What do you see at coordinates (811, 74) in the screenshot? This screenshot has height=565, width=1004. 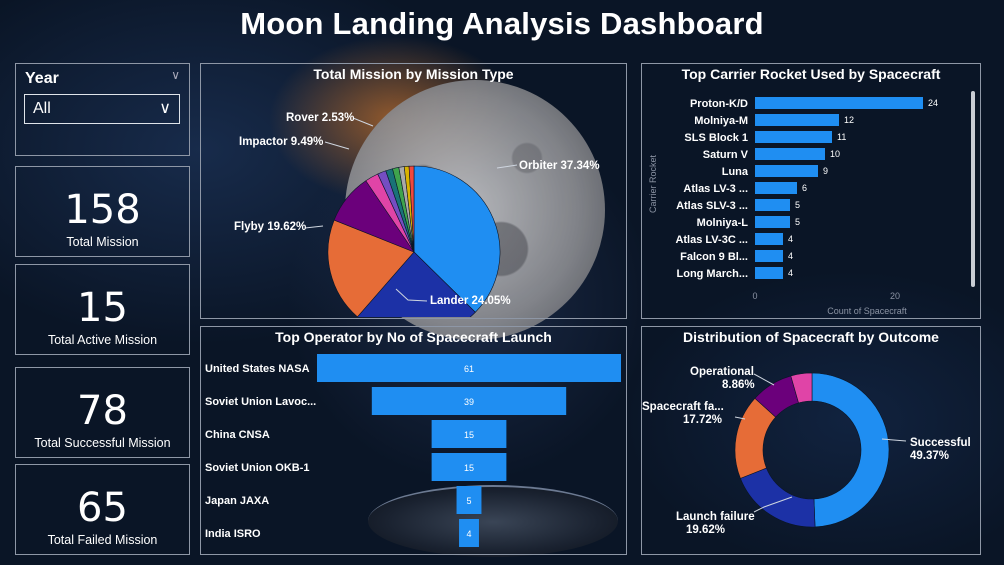 I see `panel-title: Top Carrier Rocket Used by Spacecraft` at bounding box center [811, 74].